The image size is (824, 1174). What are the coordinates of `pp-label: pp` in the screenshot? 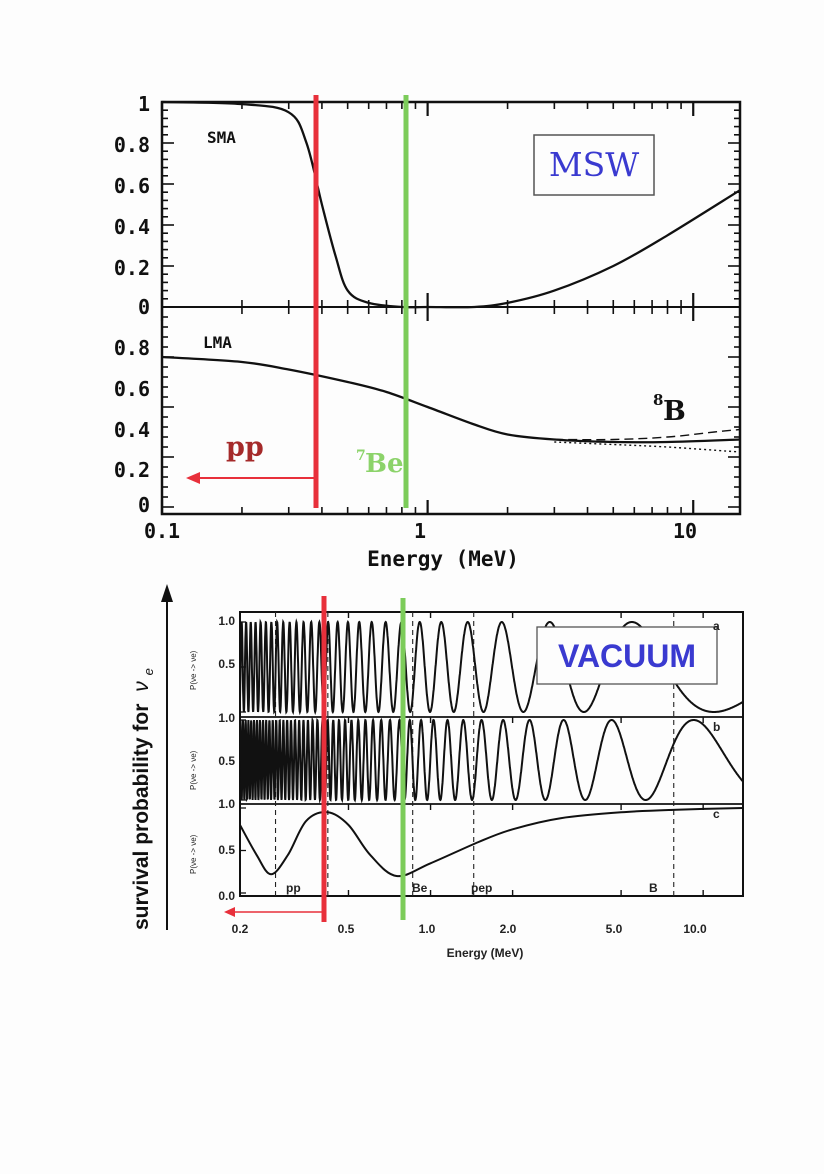 It's located at (245, 447).